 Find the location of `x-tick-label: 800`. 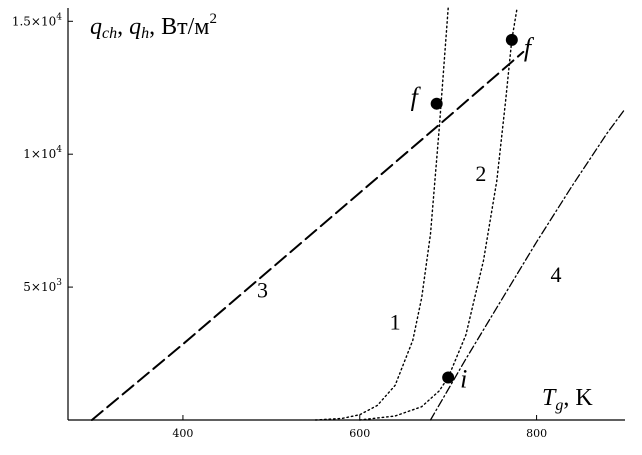

x-tick-label: 800 is located at coordinates (536, 433).